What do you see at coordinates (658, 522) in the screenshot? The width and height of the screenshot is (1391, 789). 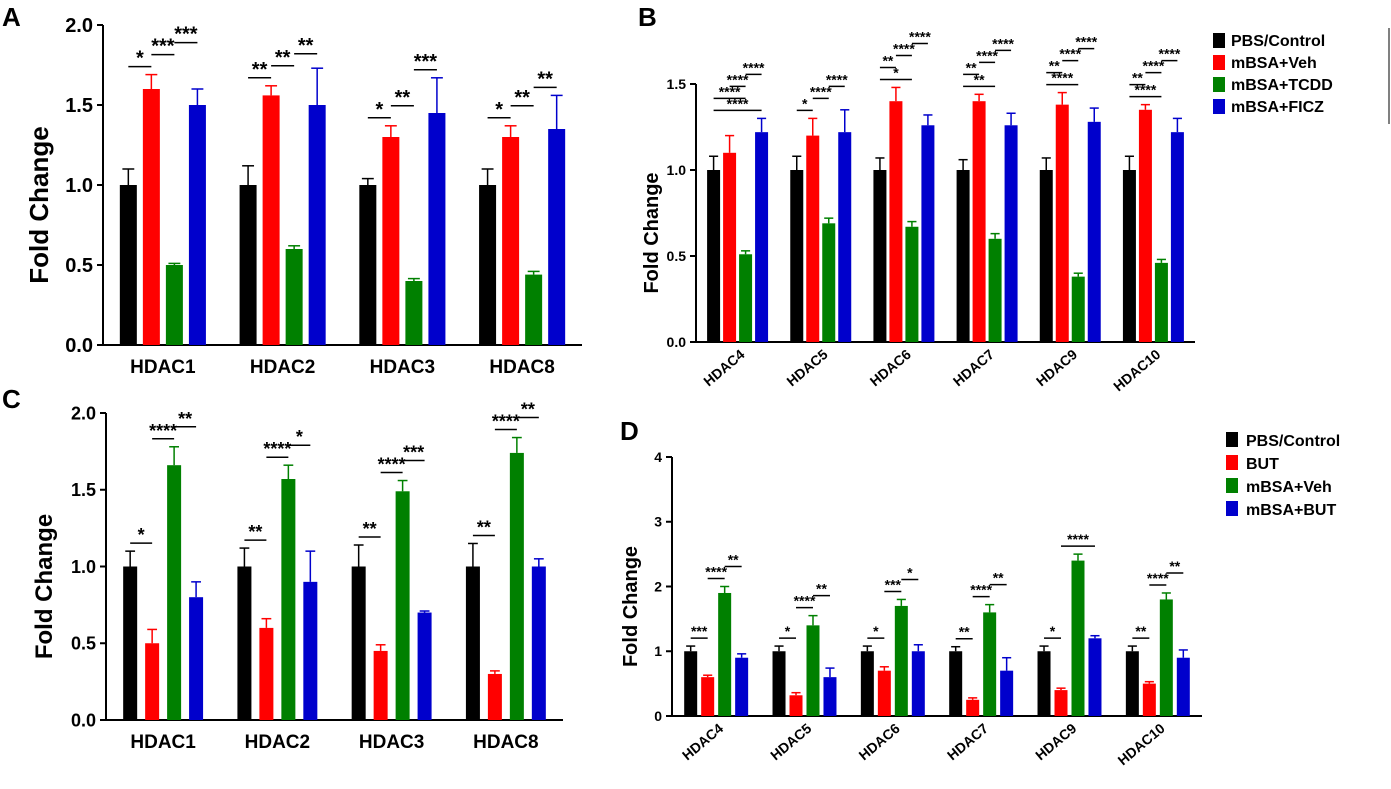 I see `y-tick-label-d: 3` at bounding box center [658, 522].